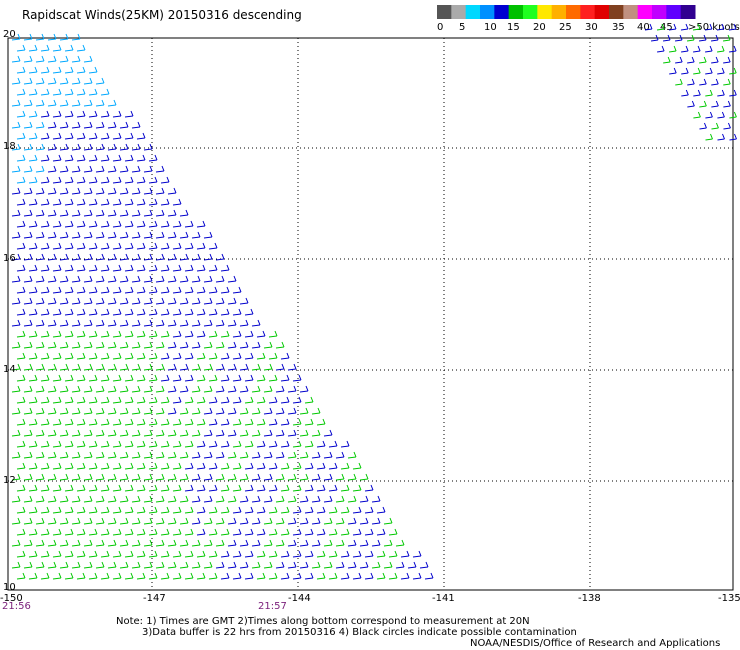 The width and height of the screenshot is (740, 650). What do you see at coordinates (545, 12) in the screenshot?
I see `legend-swatch` at bounding box center [545, 12].